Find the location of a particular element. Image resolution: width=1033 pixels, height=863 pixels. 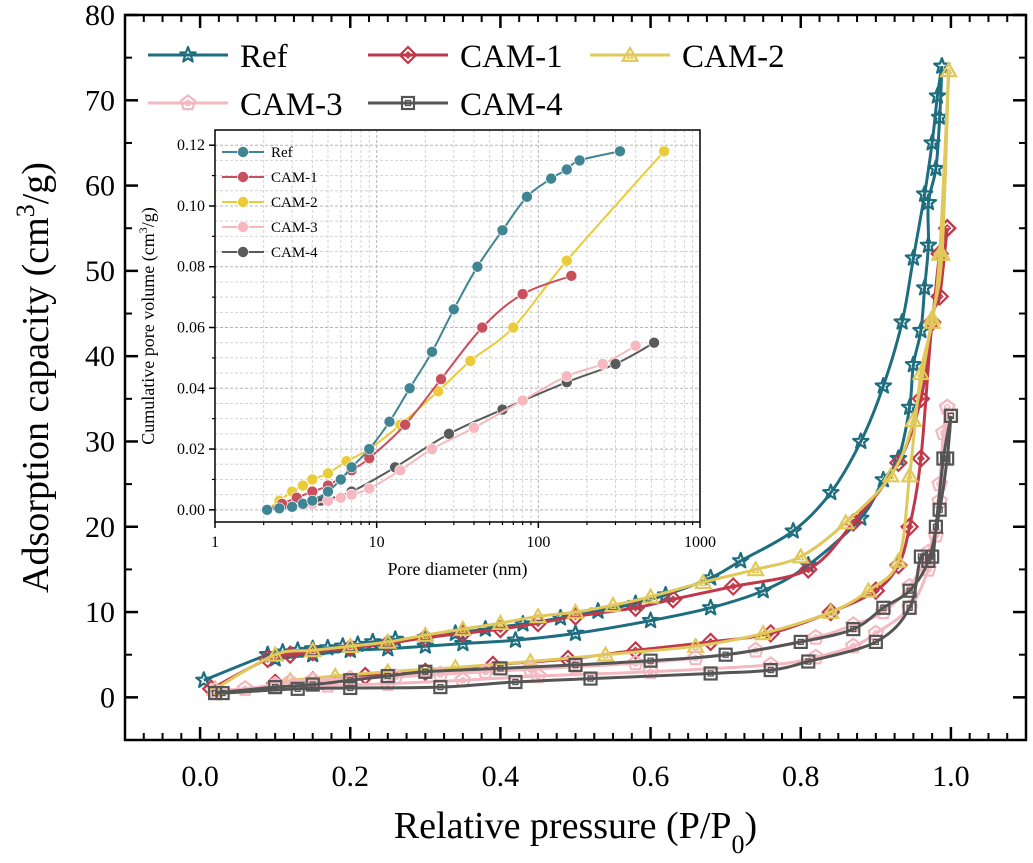

x-tick-label: 1.0 is located at coordinates (951, 776).